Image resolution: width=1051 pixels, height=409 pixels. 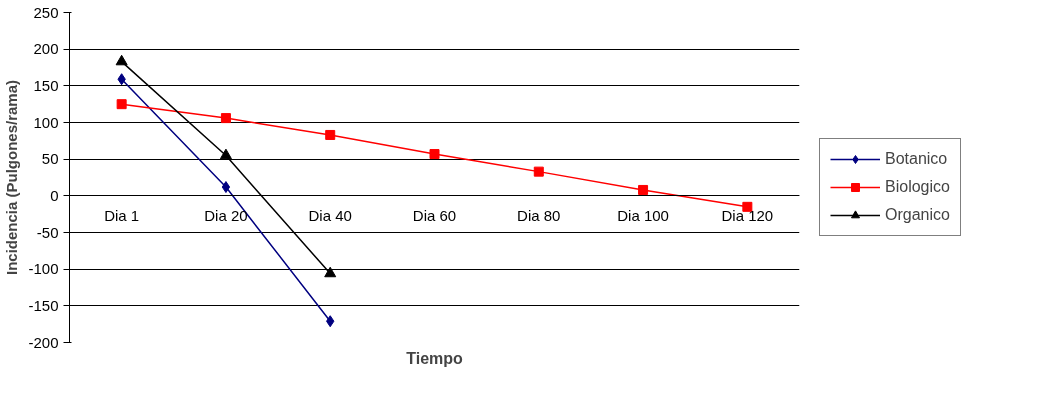 I want to click on y-tick-label: 200, so click(x=46, y=49).